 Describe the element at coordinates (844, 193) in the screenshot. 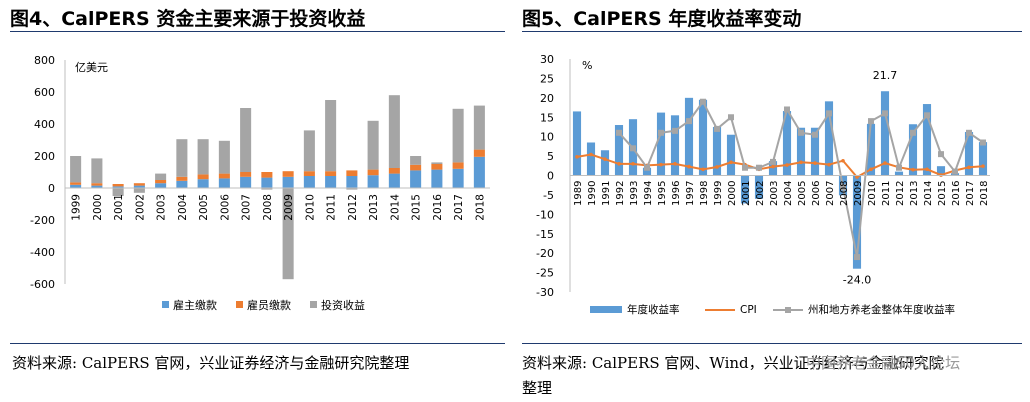

I see `chart2-xtick-label: 2008` at that location.